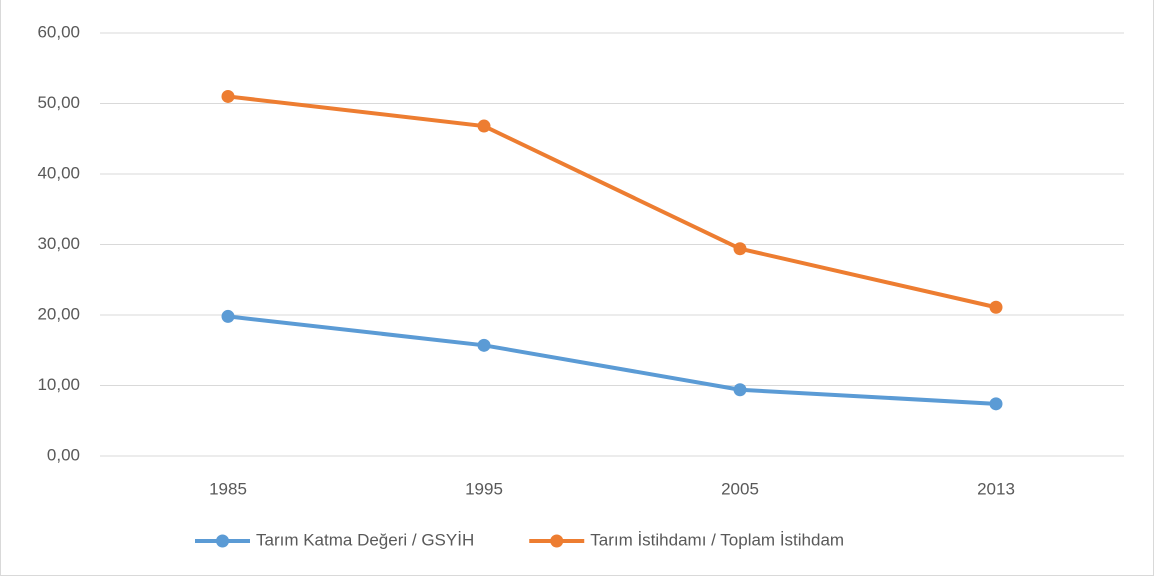 This screenshot has height=576, width=1154. I want to click on legend-label: Tarım Katma Değeri / GSYİH, so click(365, 539).